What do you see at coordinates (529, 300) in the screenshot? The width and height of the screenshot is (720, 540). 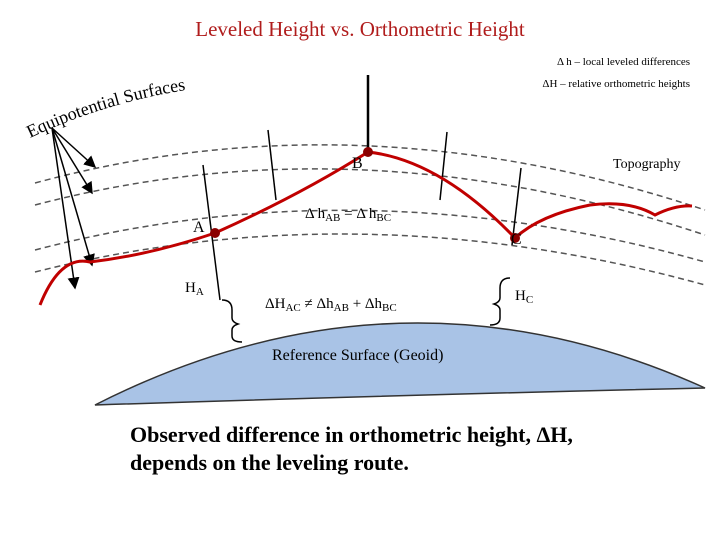 I see `eq-sub: C` at bounding box center [529, 300].